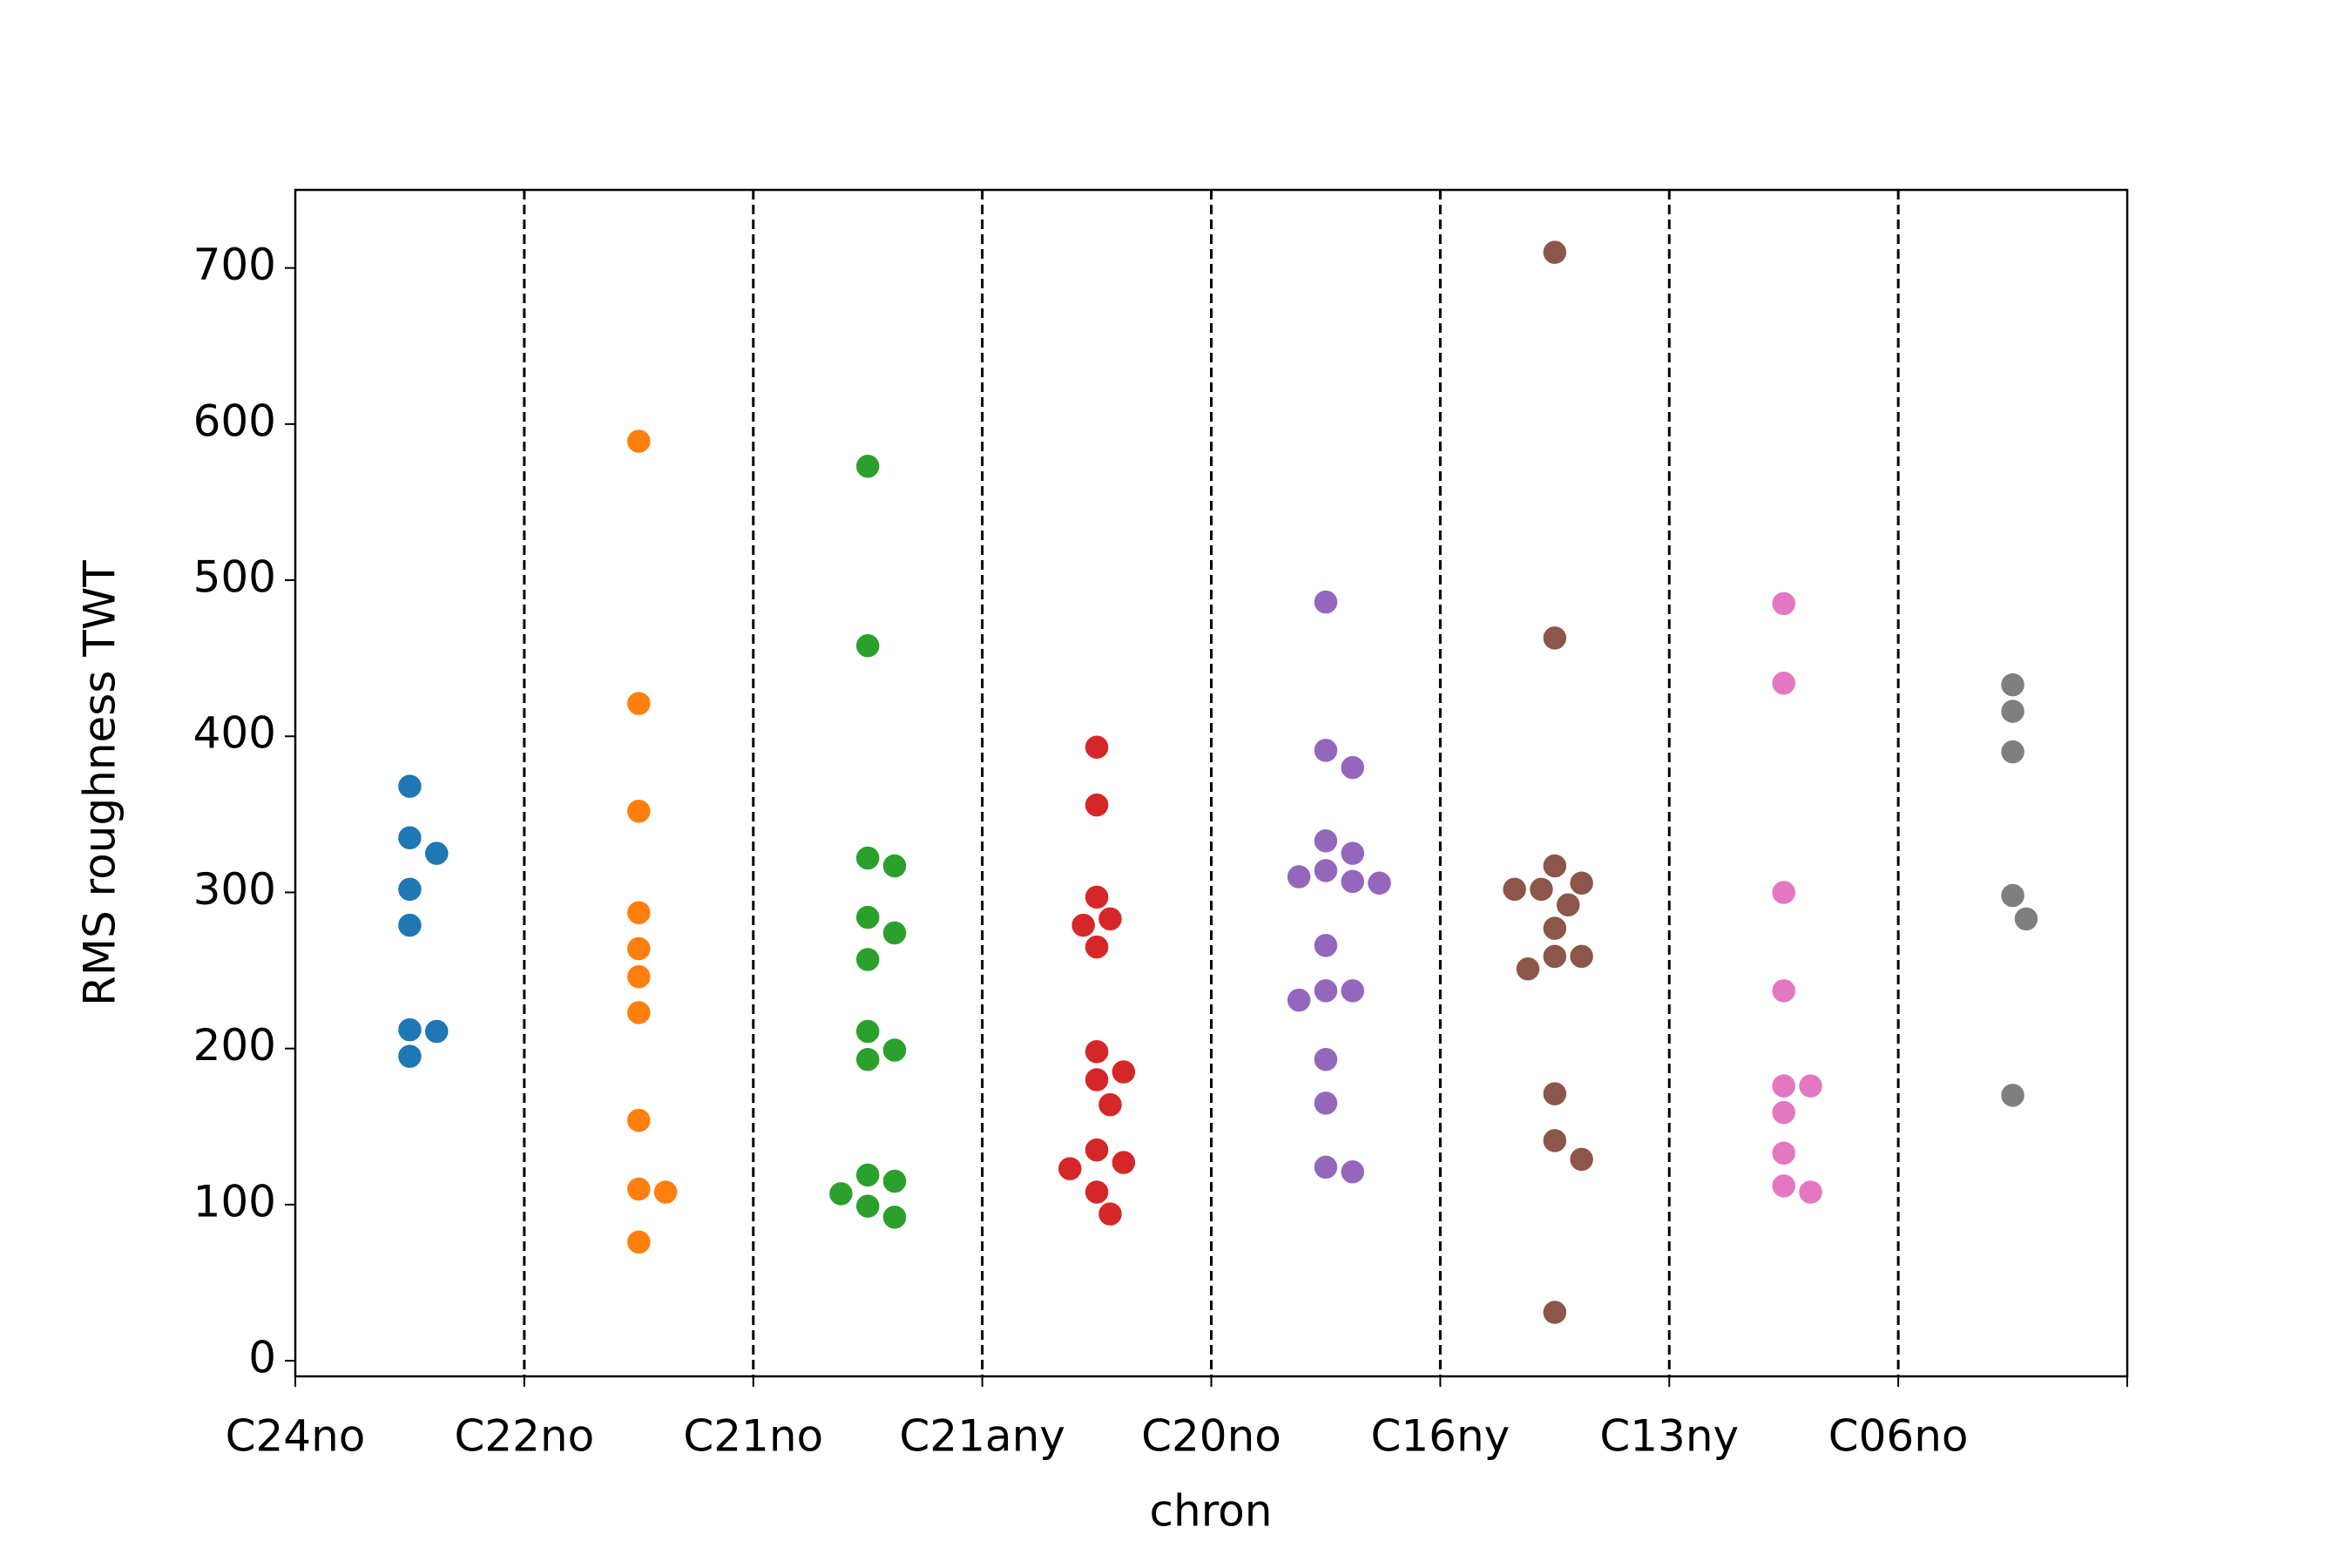 This screenshot has height=1568, width=2352. I want to click on x-tick-label: C21no, so click(753, 1437).